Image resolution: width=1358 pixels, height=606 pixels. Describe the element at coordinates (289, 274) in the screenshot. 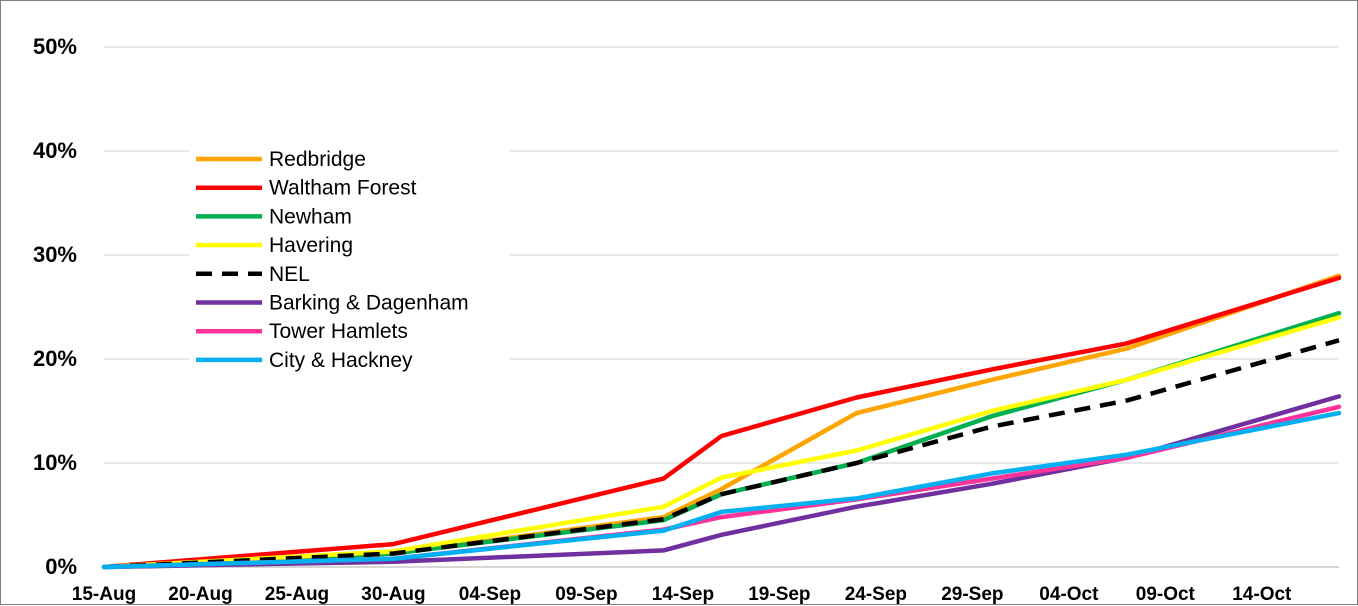

I see `legend-label: NEL` at that location.